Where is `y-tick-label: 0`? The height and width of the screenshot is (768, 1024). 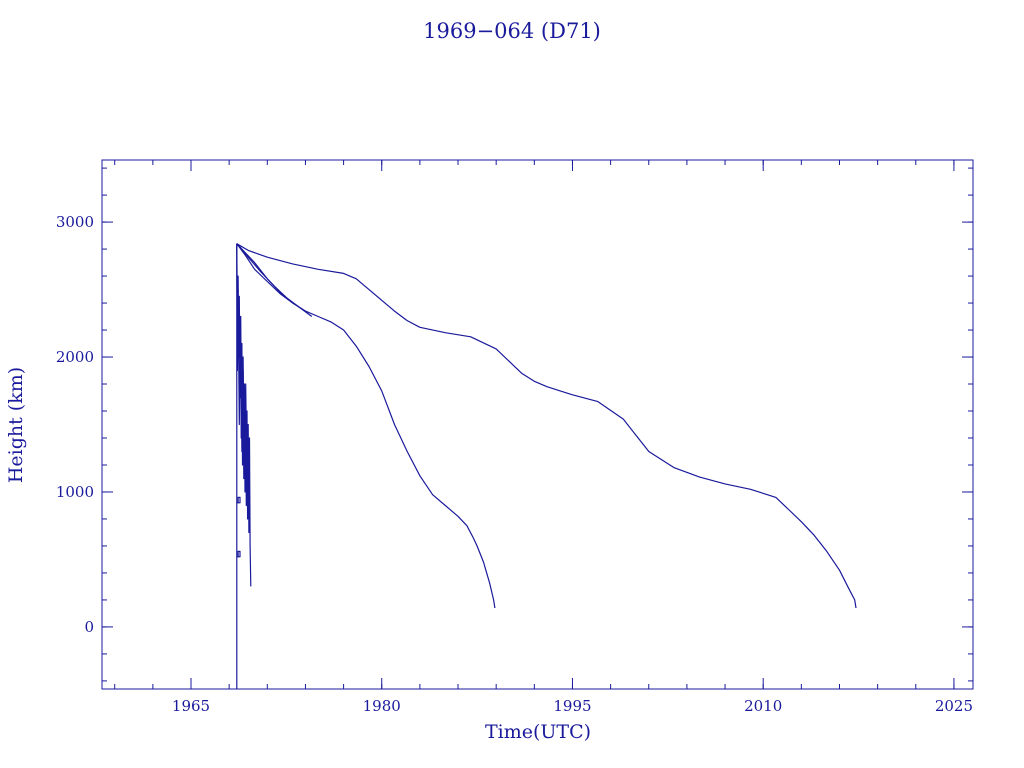 y-tick-label: 0 is located at coordinates (89, 627).